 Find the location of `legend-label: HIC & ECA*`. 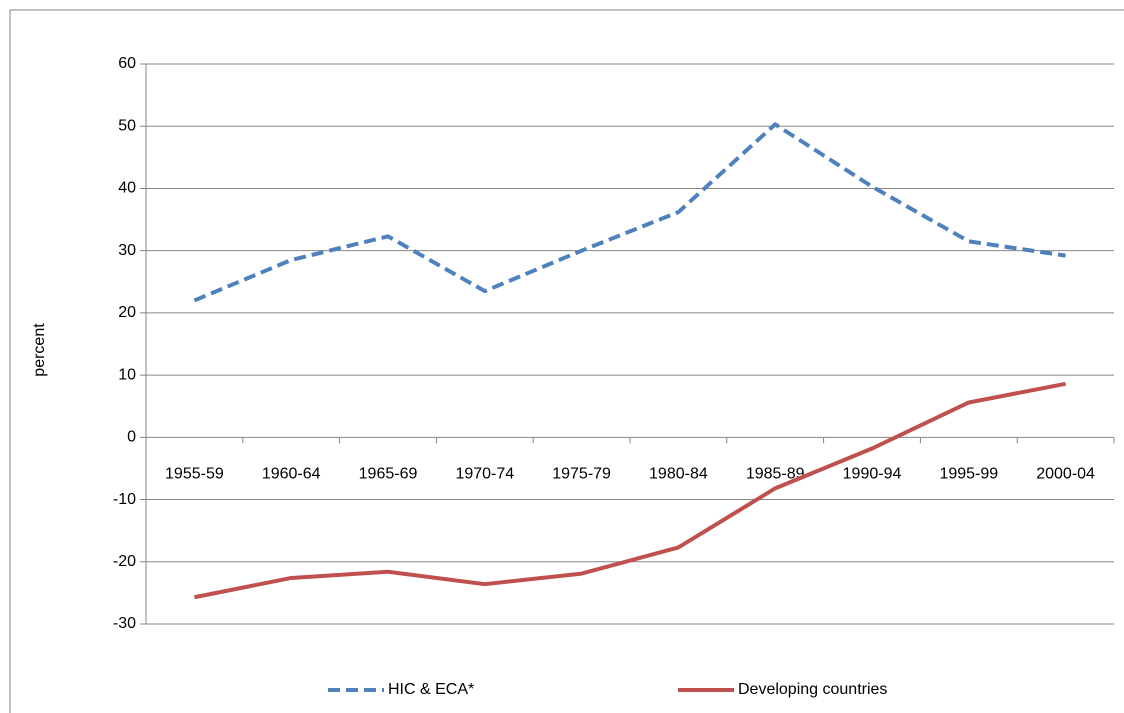

legend-label: HIC & ECA* is located at coordinates (431, 689).